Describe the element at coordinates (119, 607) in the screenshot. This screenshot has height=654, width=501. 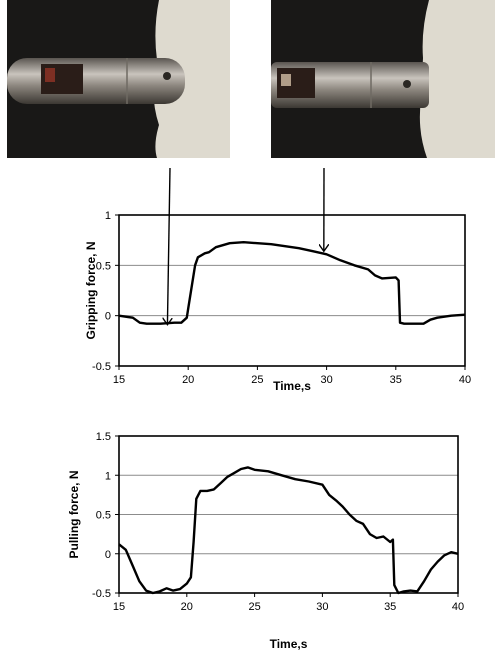
I see `pulling-x-tick-label: 15` at that location.